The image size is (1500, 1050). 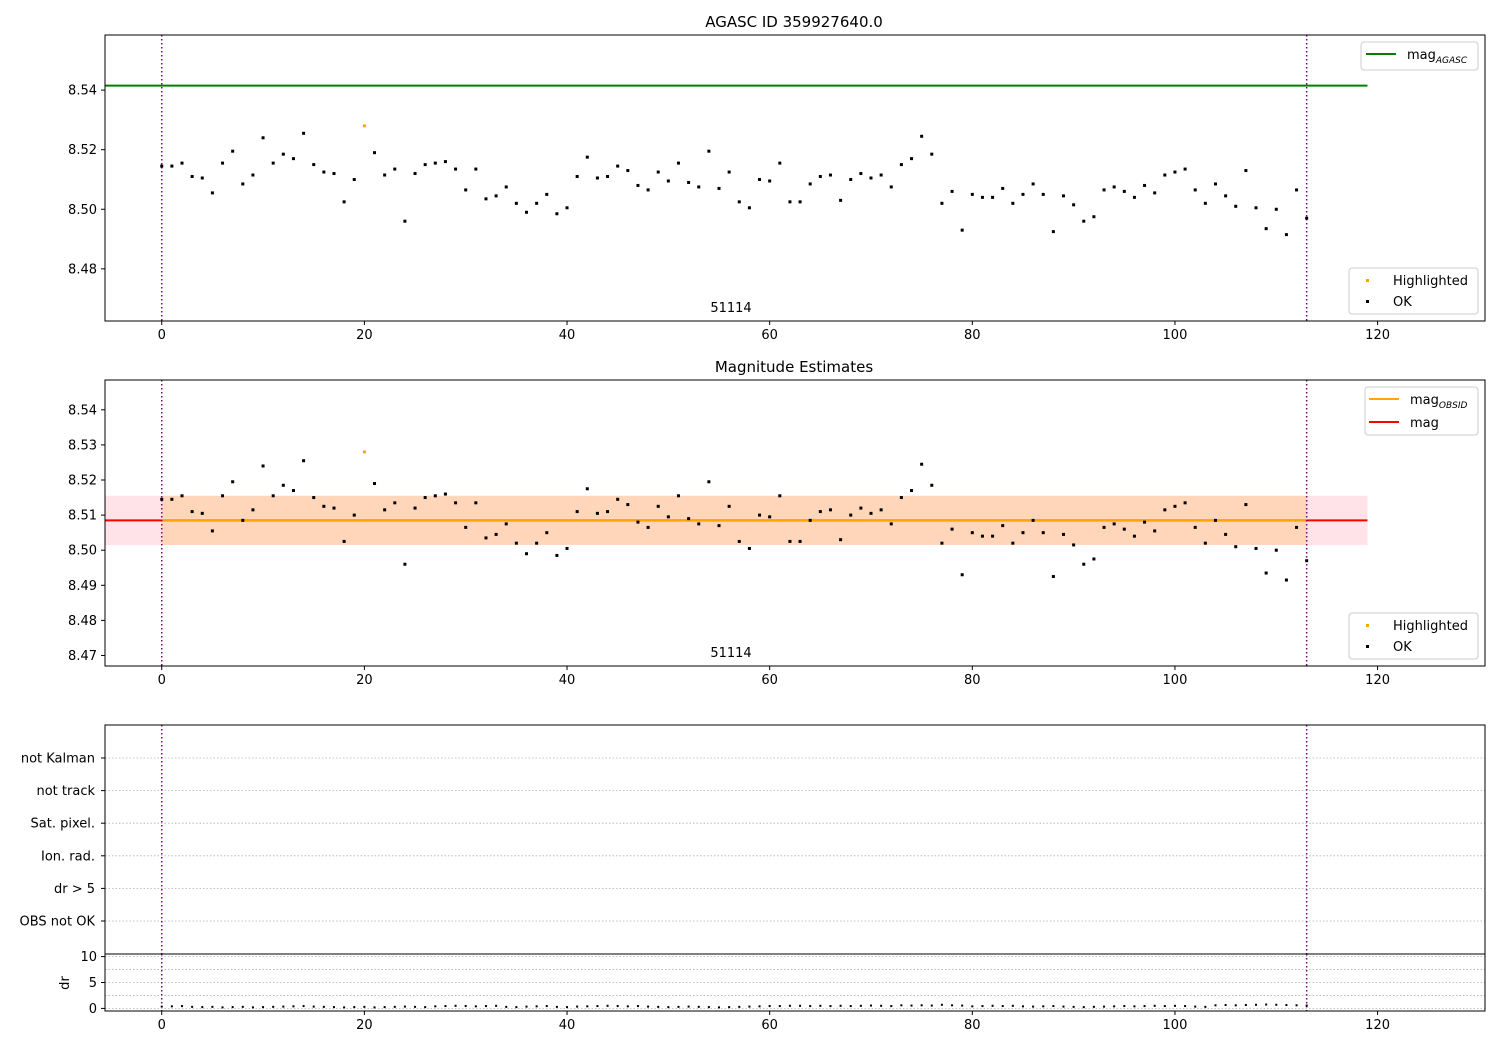 What do you see at coordinates (794, 22) in the screenshot?
I see `panel1-title: AGASC ID 359927640.0` at bounding box center [794, 22].